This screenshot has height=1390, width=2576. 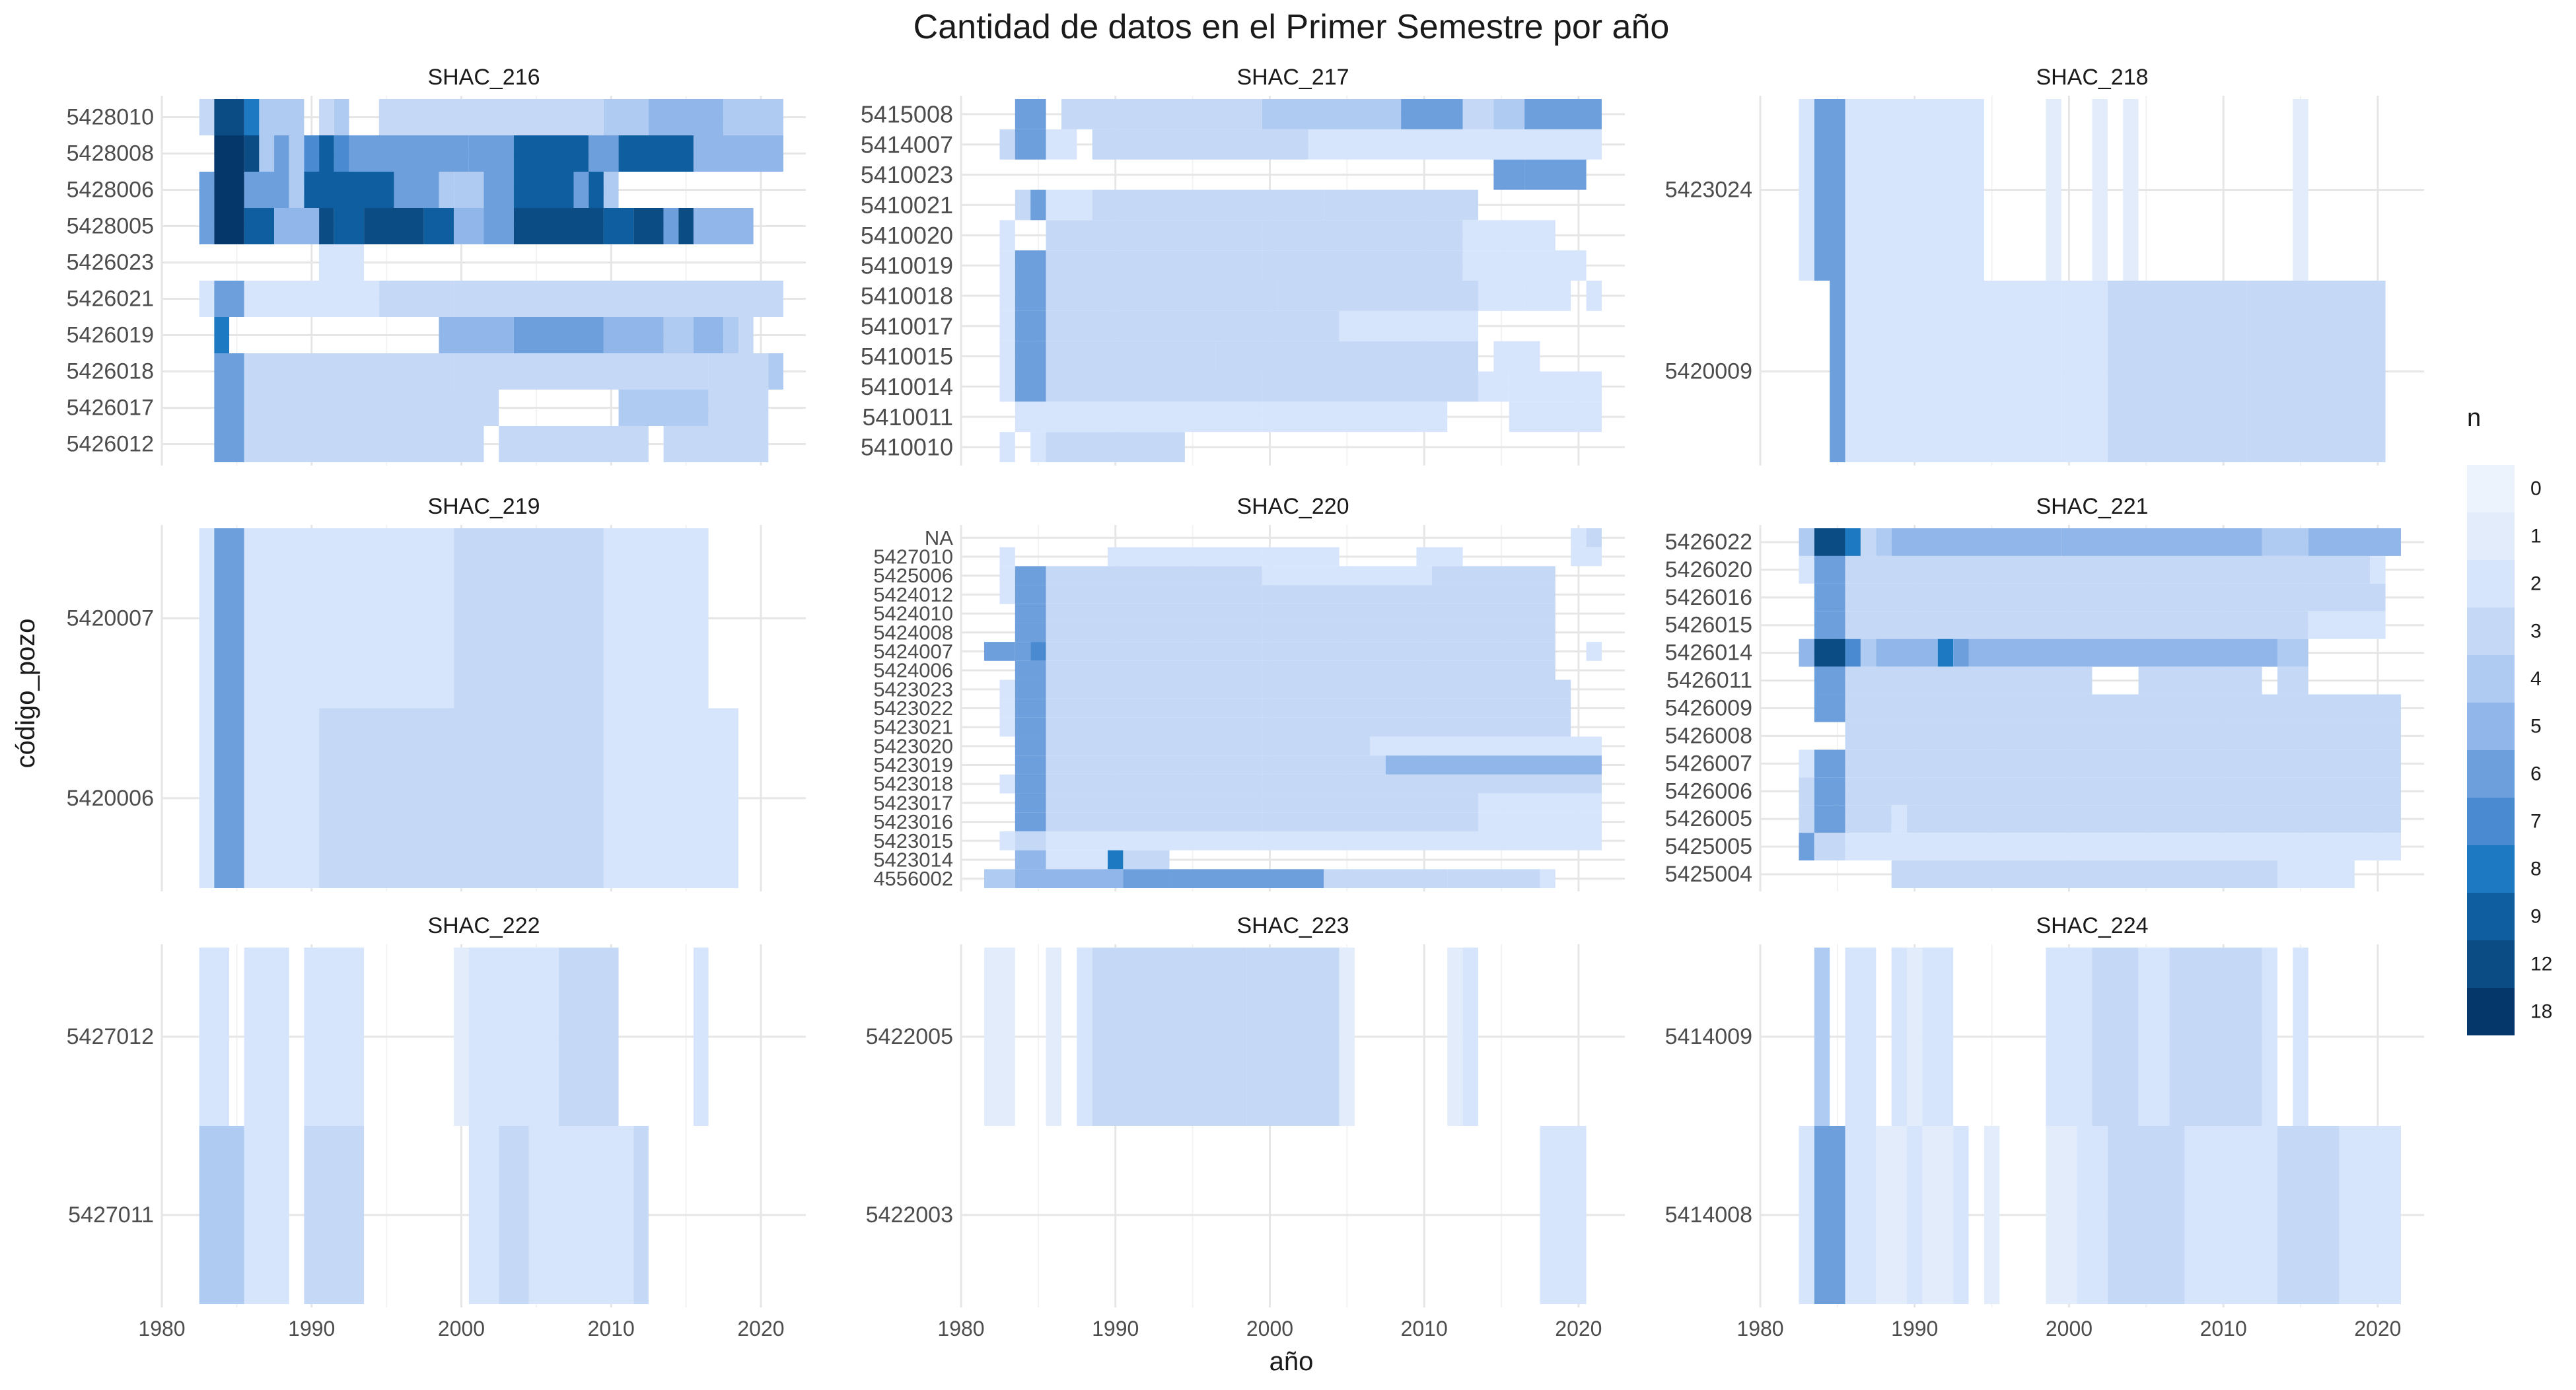 What do you see at coordinates (110, 371) in the screenshot?
I see `y-tick-label: 5426018` at bounding box center [110, 371].